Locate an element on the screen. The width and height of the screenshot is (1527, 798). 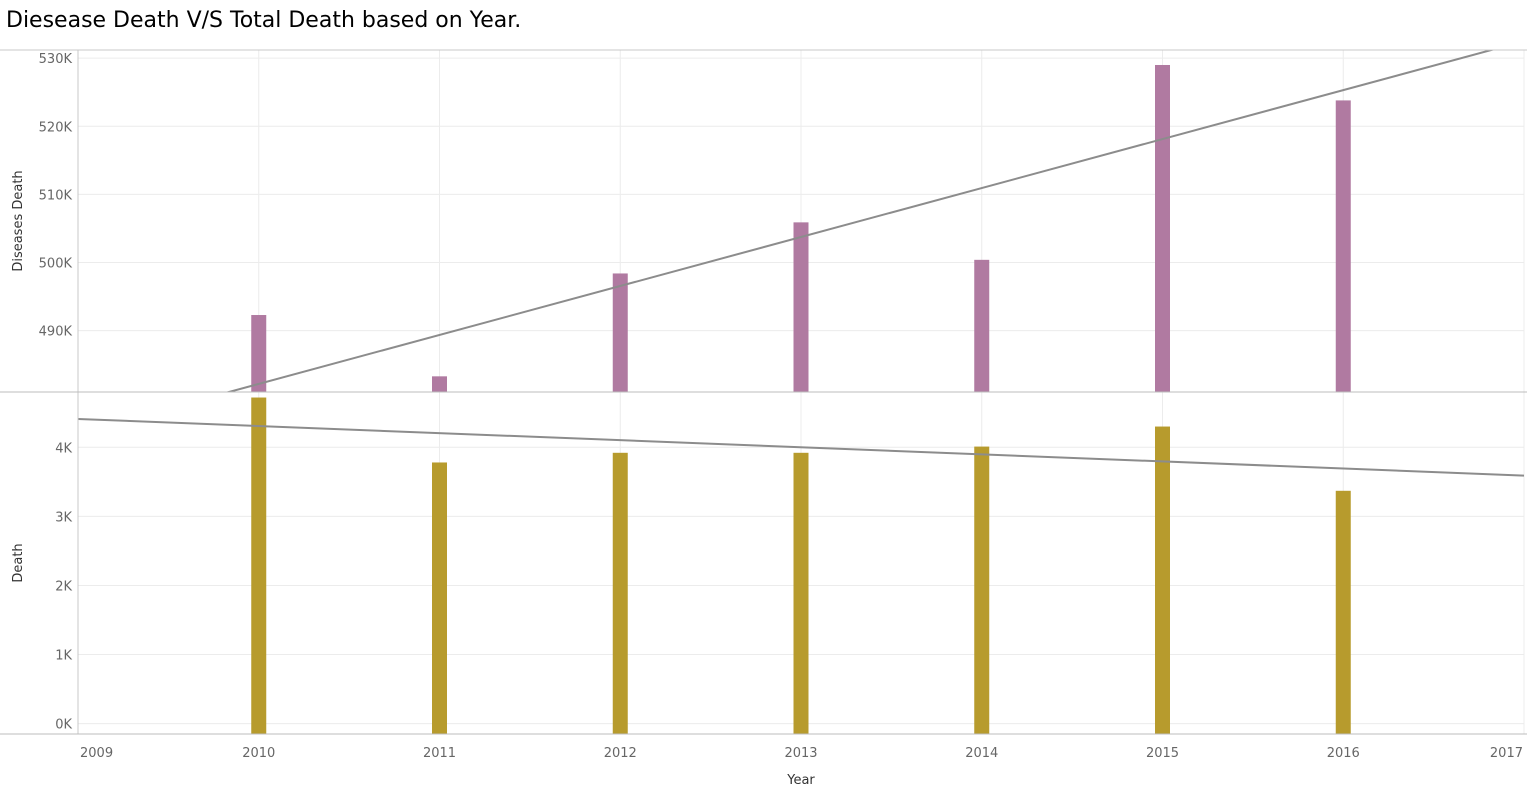
y-tick-label: 520K is located at coordinates (56, 127).